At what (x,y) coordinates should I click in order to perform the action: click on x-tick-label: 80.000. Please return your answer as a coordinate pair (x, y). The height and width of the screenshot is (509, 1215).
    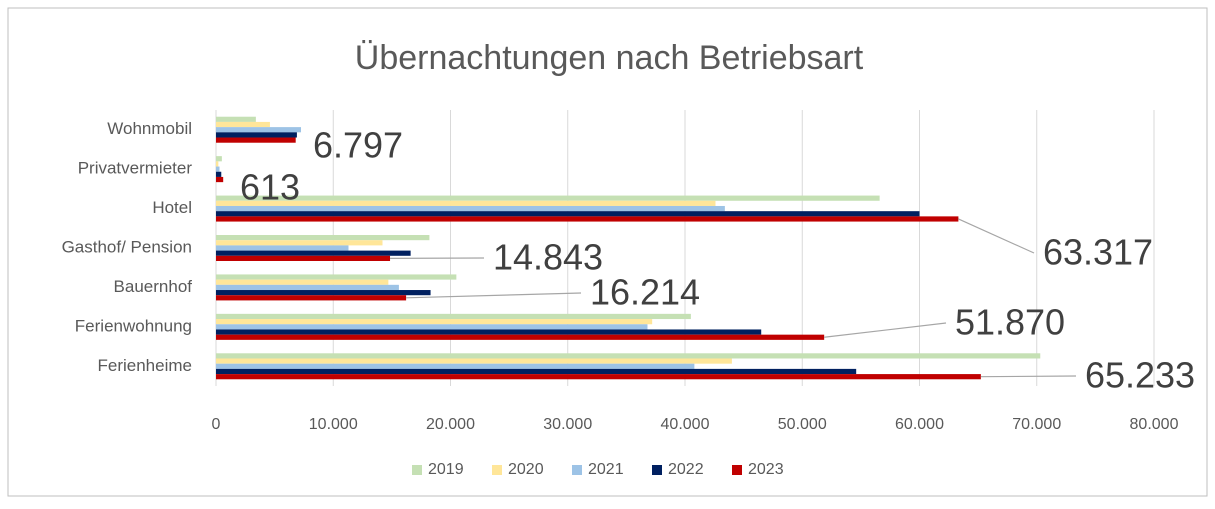
    Looking at the image, I should click on (1154, 424).